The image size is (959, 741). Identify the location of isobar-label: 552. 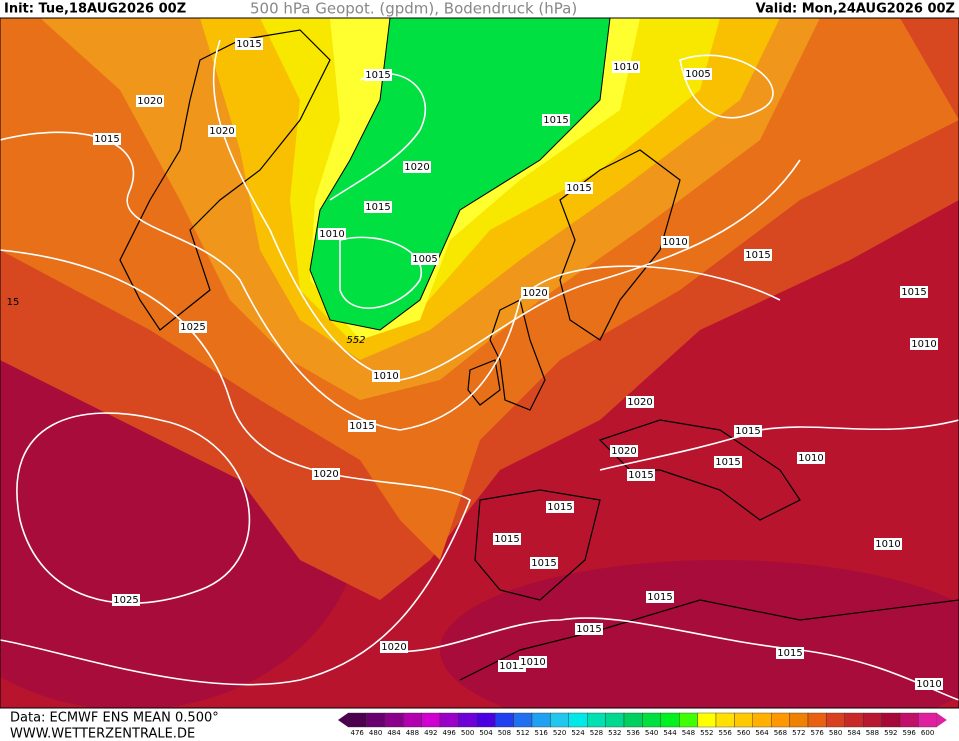
(355, 340).